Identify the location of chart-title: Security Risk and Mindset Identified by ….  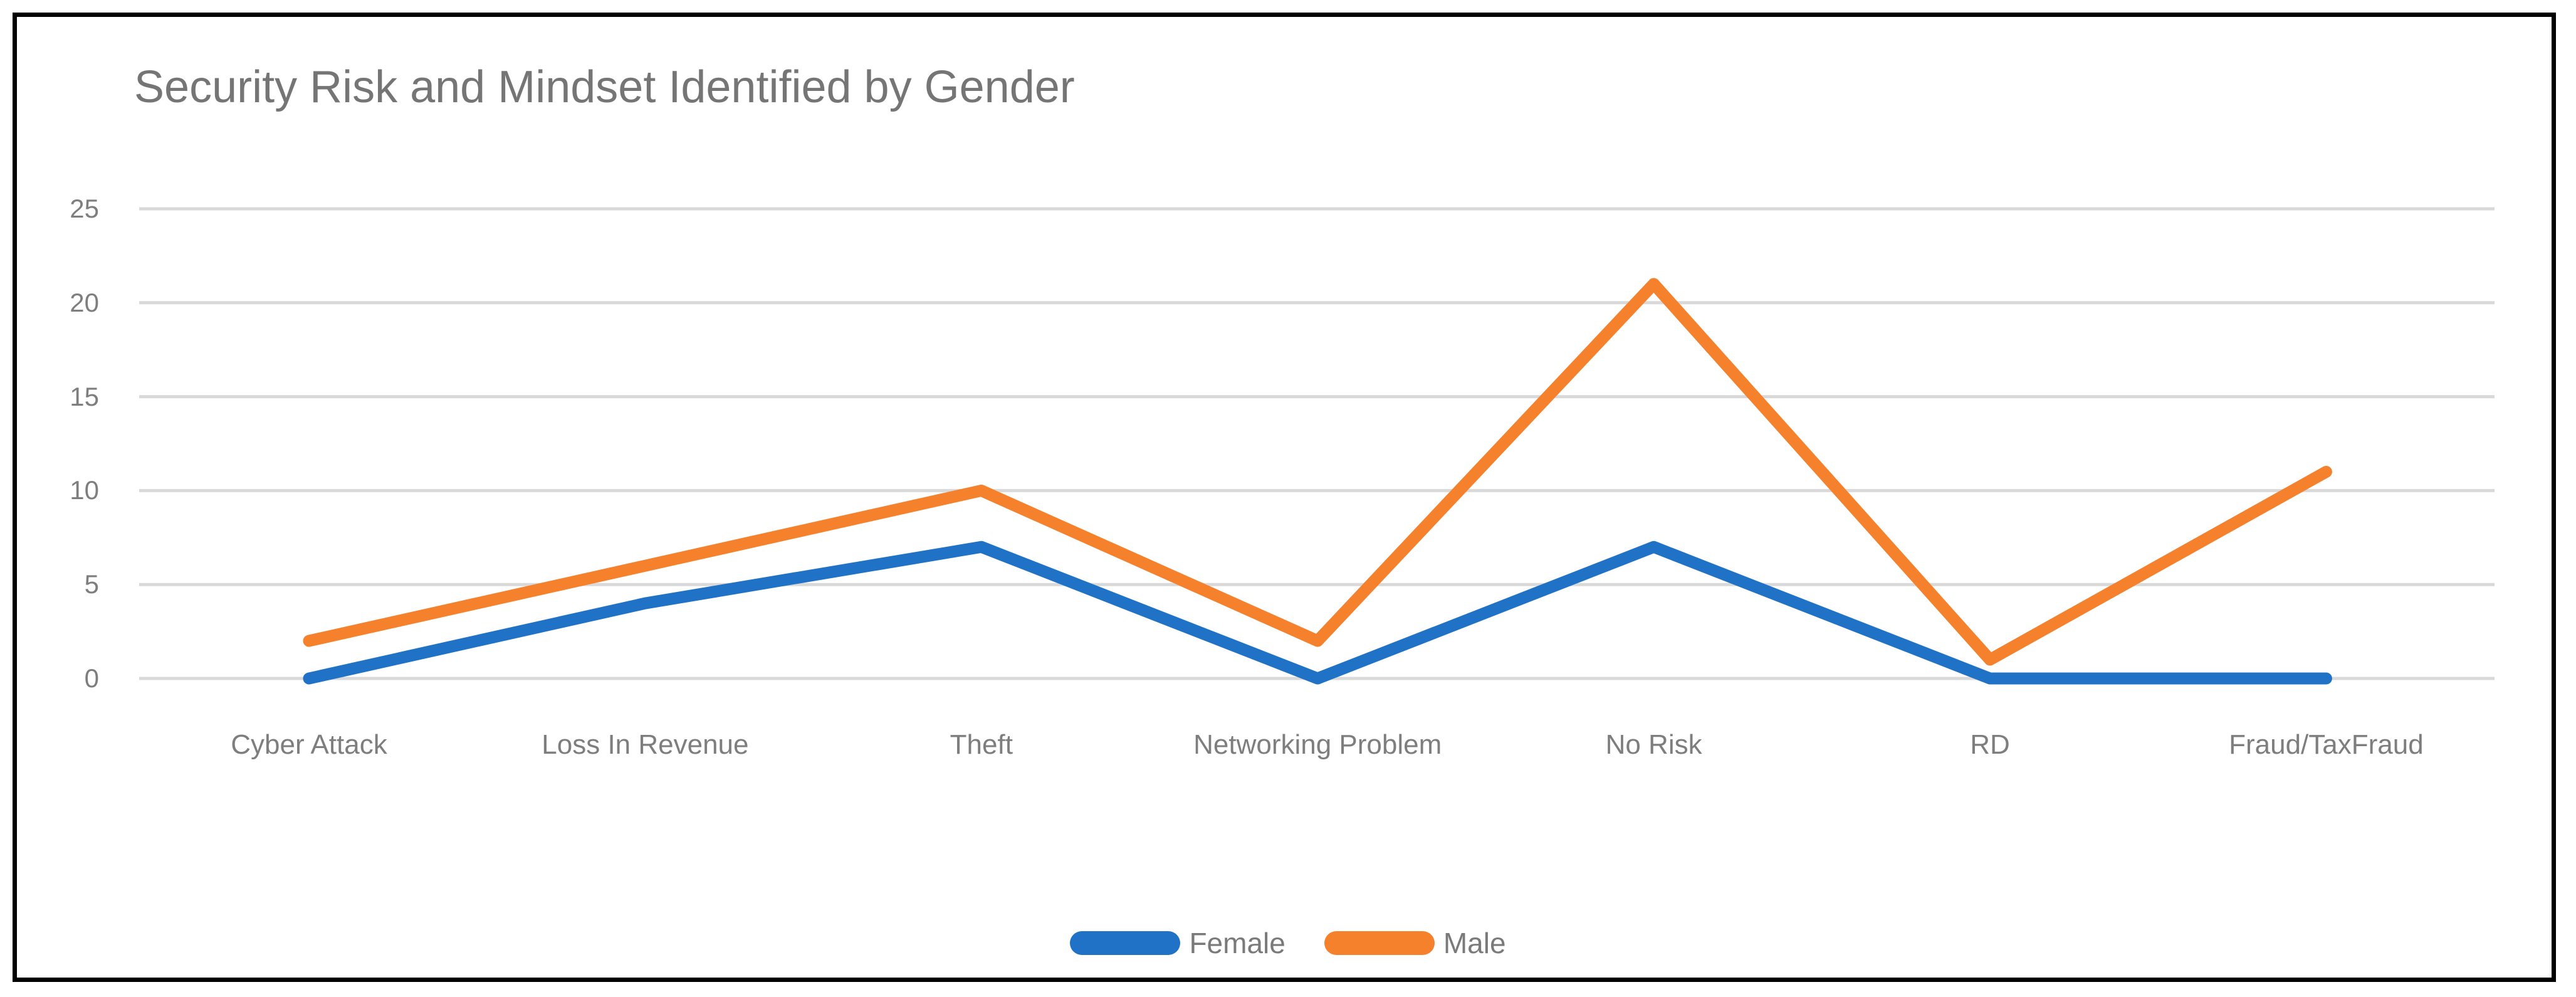
(604, 87).